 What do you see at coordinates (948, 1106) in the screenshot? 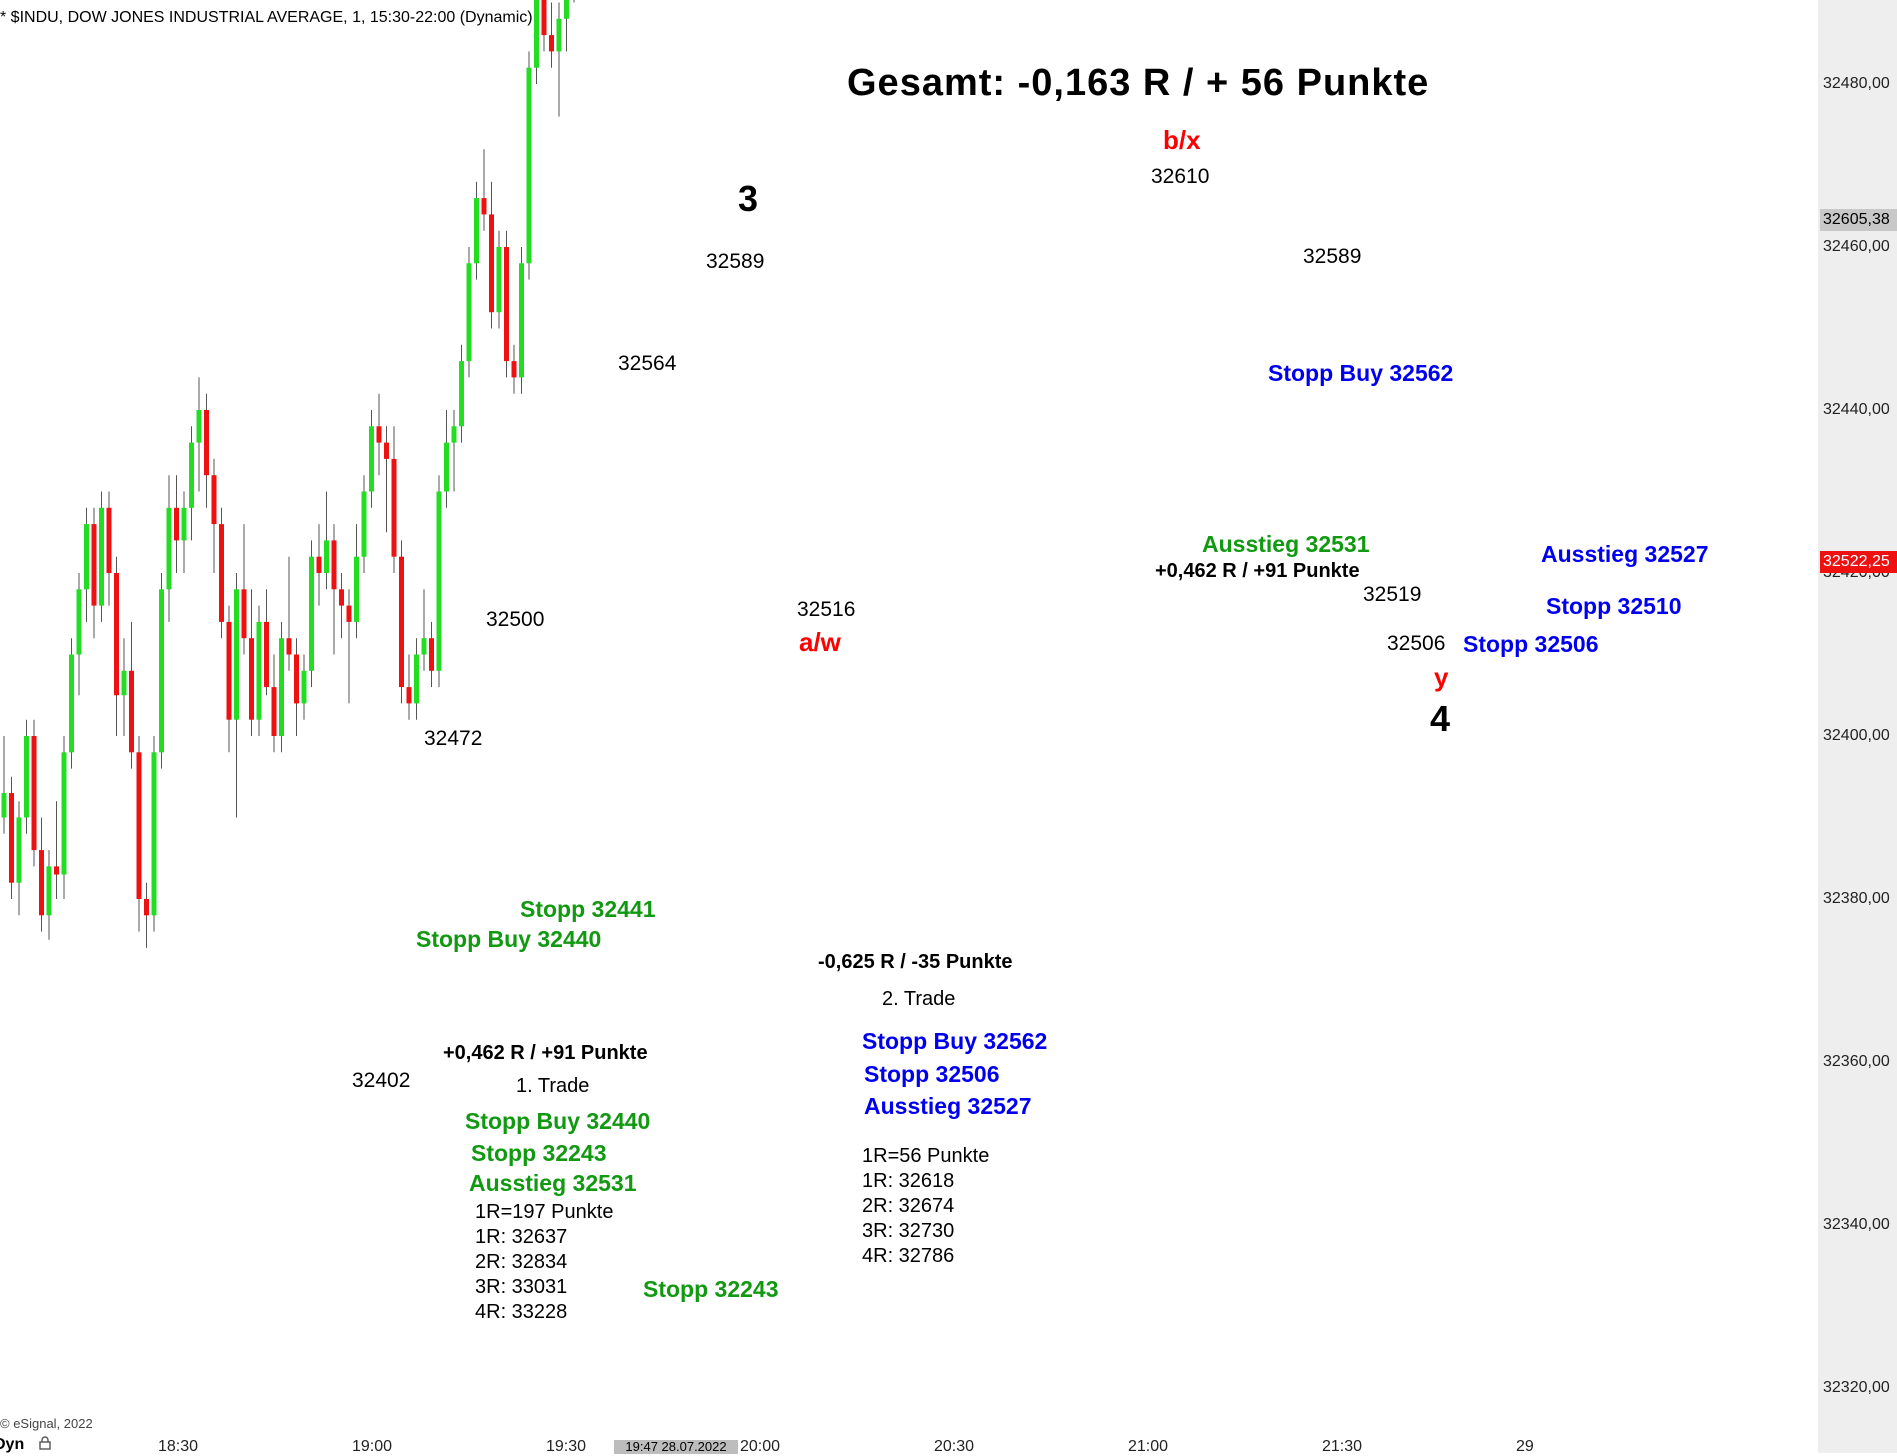
I see `trade2-ausstieg: Ausstieg 32527` at bounding box center [948, 1106].